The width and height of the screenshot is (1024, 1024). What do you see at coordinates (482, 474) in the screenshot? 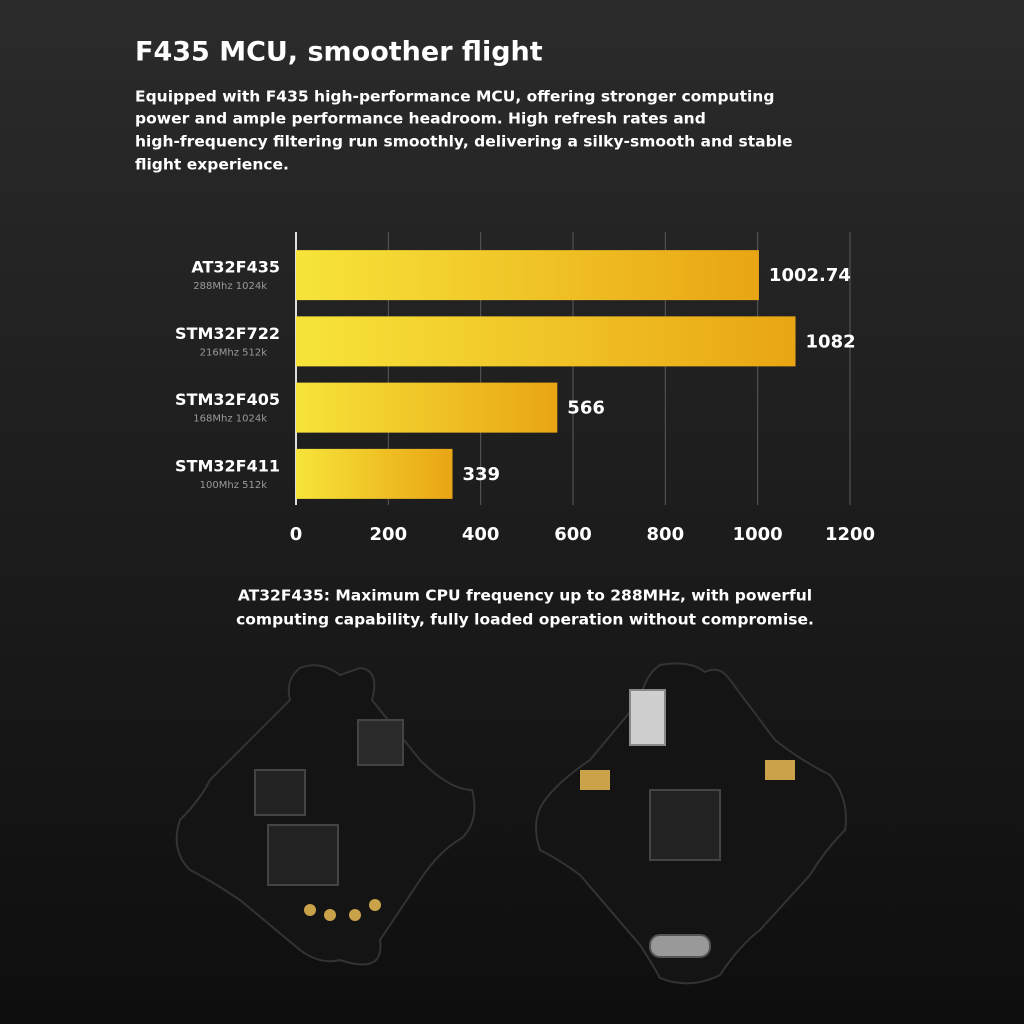
I see `value-label: 339` at bounding box center [482, 474].